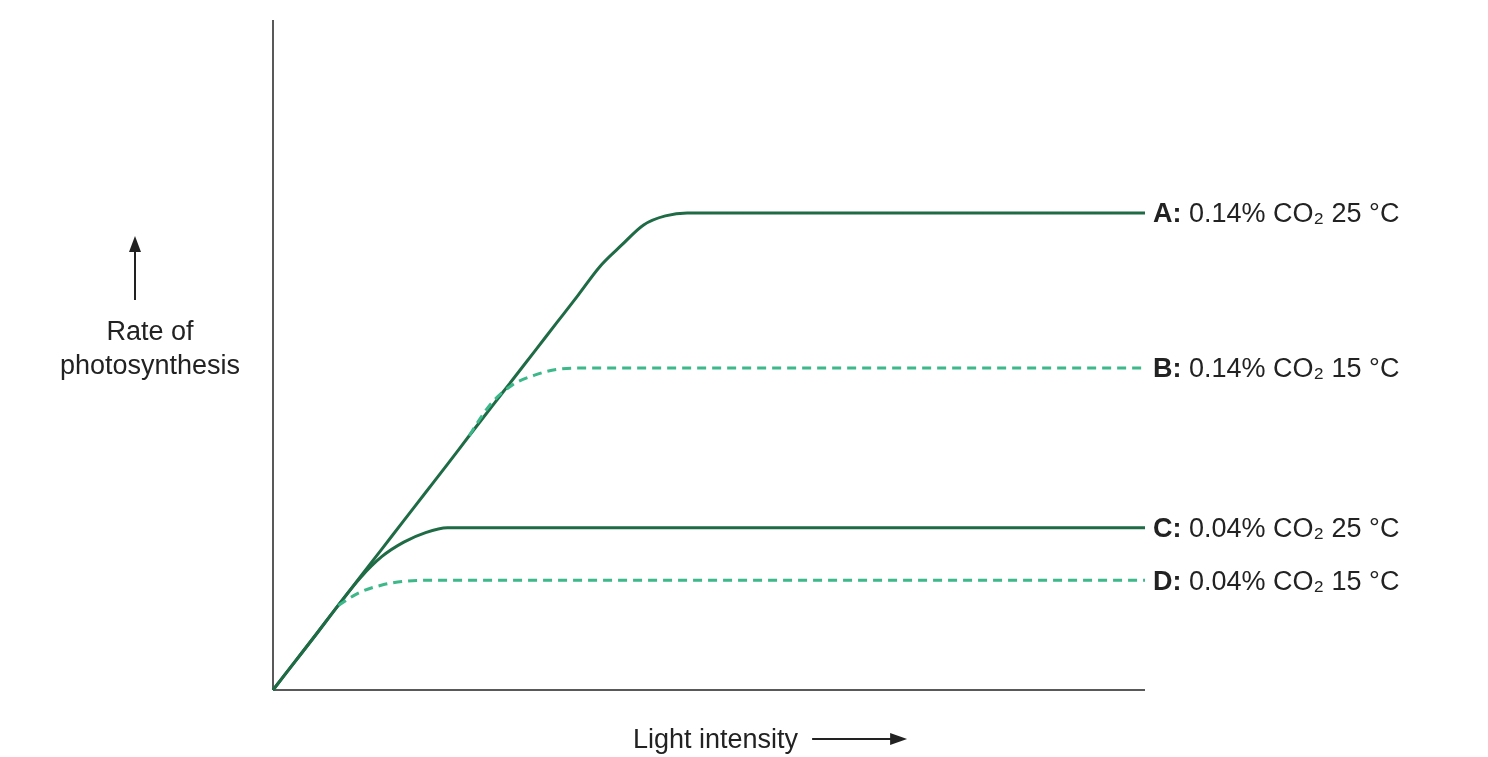 This screenshot has width=1488, height=757. Describe the element at coordinates (1276, 368) in the screenshot. I see `series-label: B: 0.14% CO₂ 15 °C` at that location.